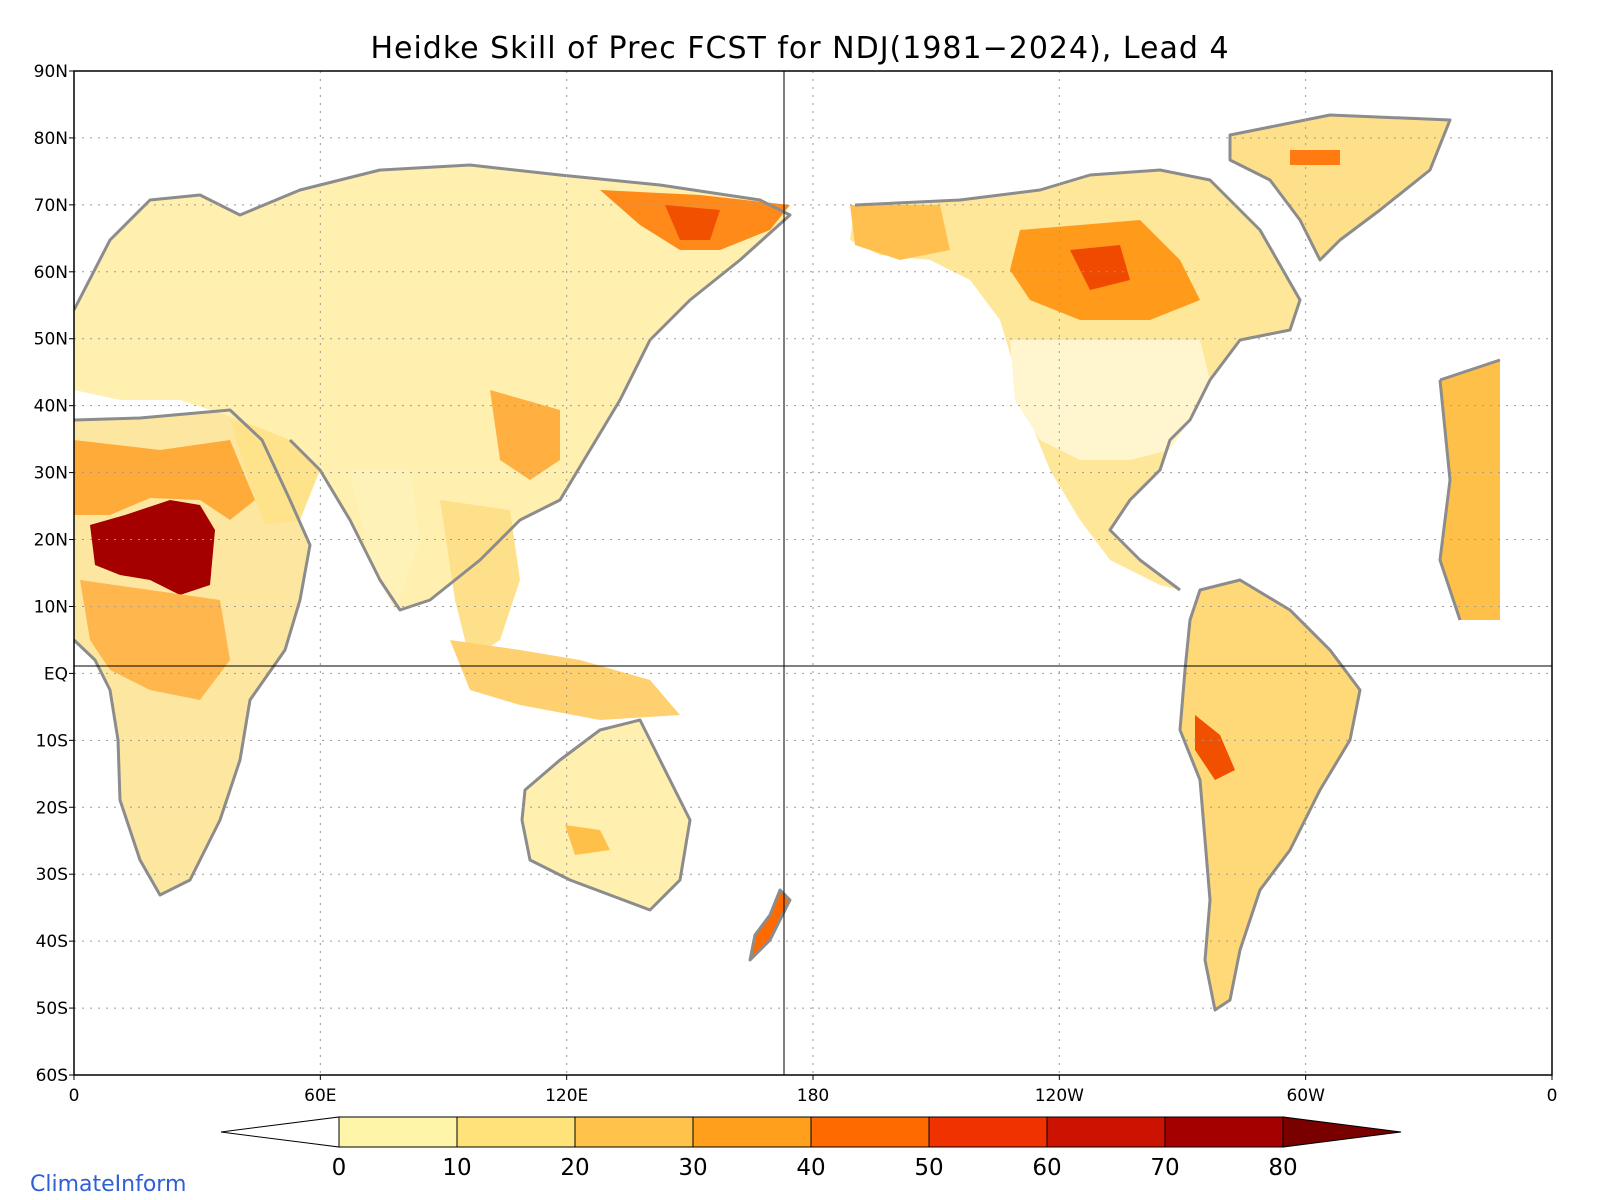  I want to click on colorbar-high-triangle, so click(1342, 1132).